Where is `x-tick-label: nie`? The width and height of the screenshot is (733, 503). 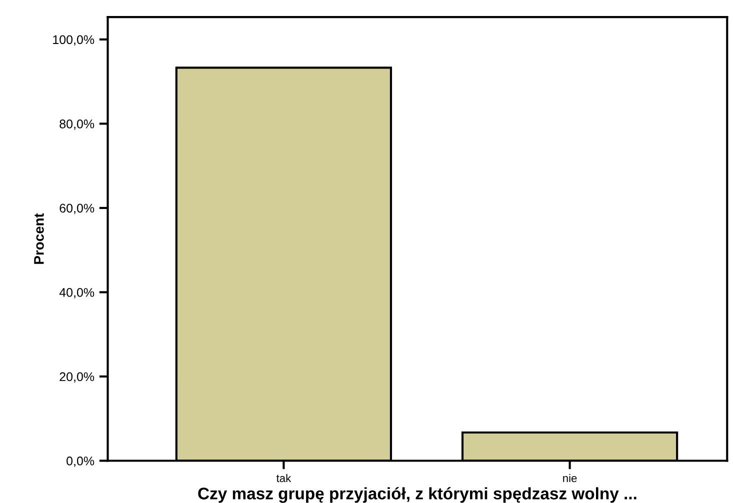
x-tick-label: nie is located at coordinates (570, 478).